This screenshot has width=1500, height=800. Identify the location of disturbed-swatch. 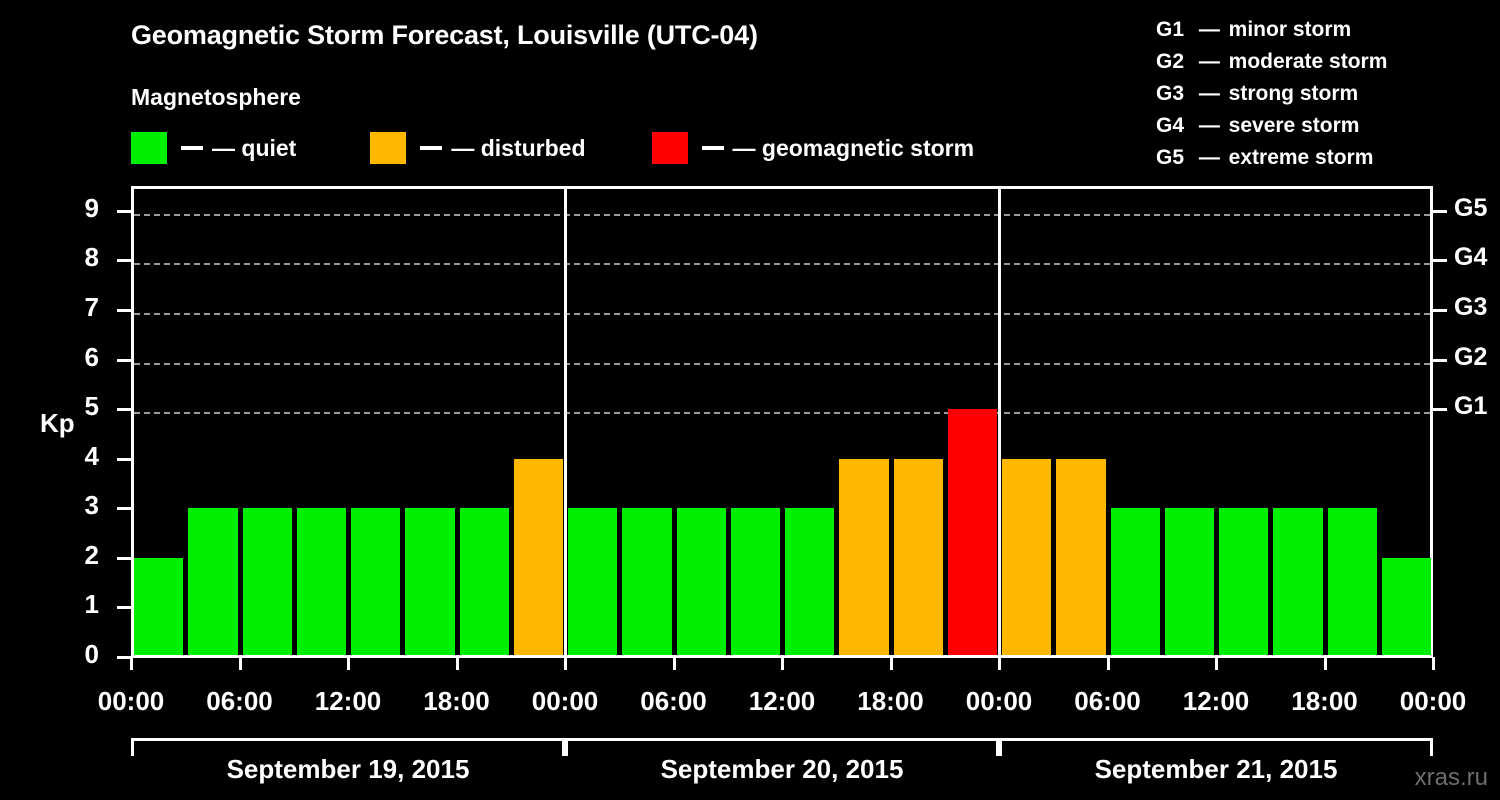
(388, 148).